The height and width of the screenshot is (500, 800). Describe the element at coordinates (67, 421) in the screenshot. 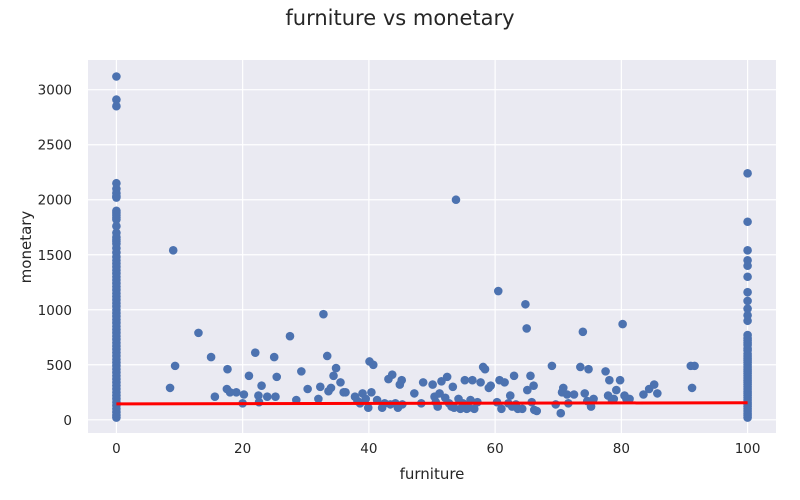

I see `y-tick-label: 0` at that location.